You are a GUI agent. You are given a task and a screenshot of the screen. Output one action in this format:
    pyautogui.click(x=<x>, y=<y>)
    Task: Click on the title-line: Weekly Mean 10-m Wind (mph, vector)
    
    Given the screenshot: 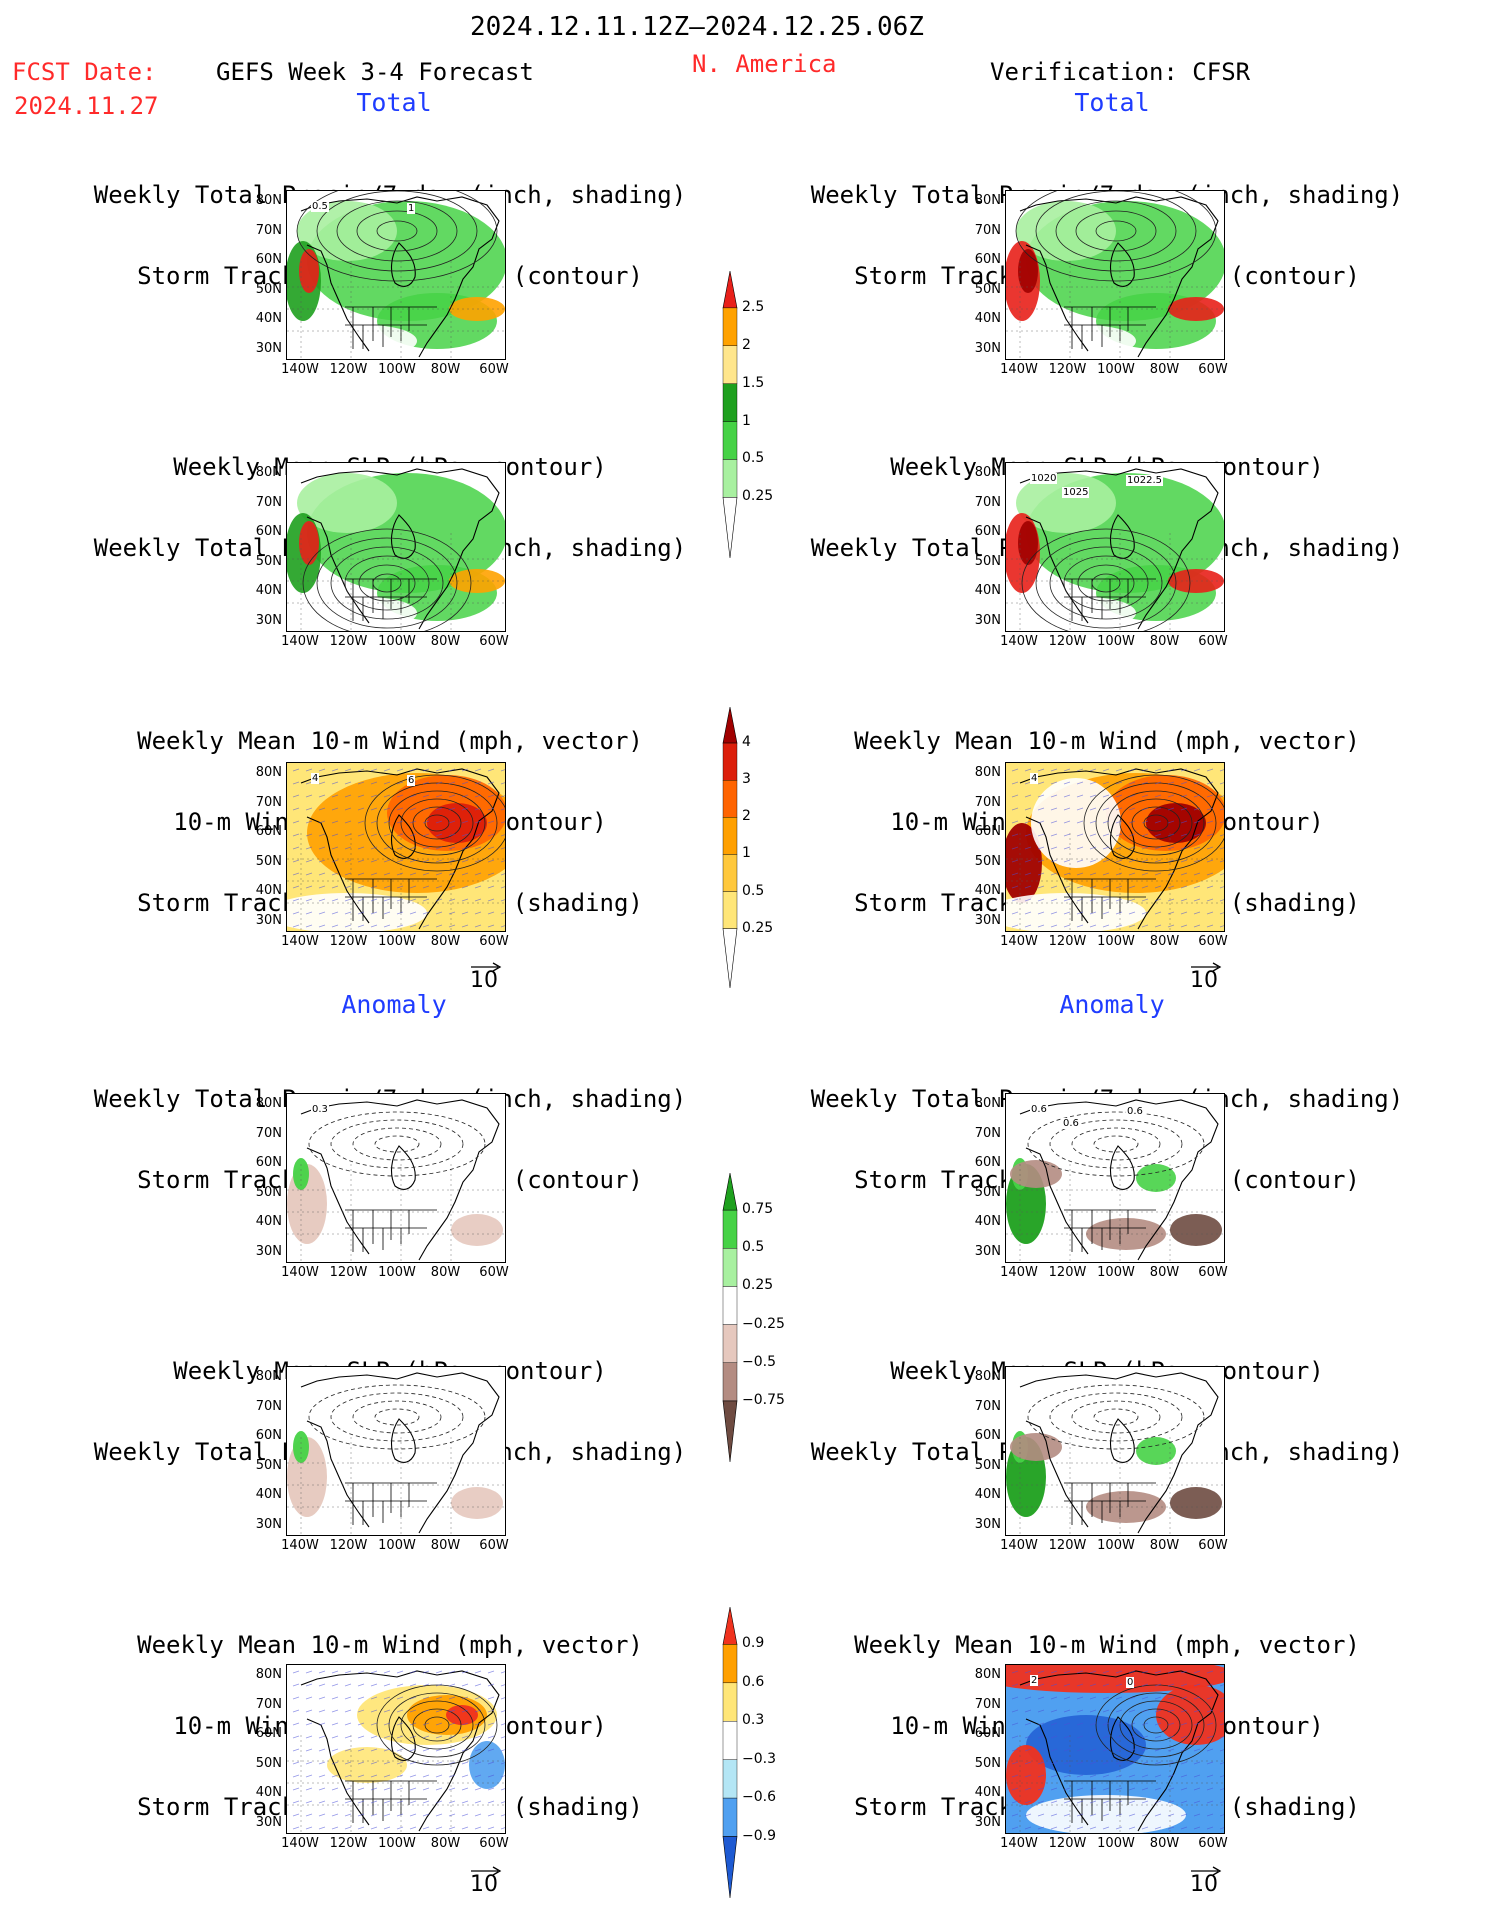 What is the action you would take?
    pyautogui.click(x=390, y=741)
    